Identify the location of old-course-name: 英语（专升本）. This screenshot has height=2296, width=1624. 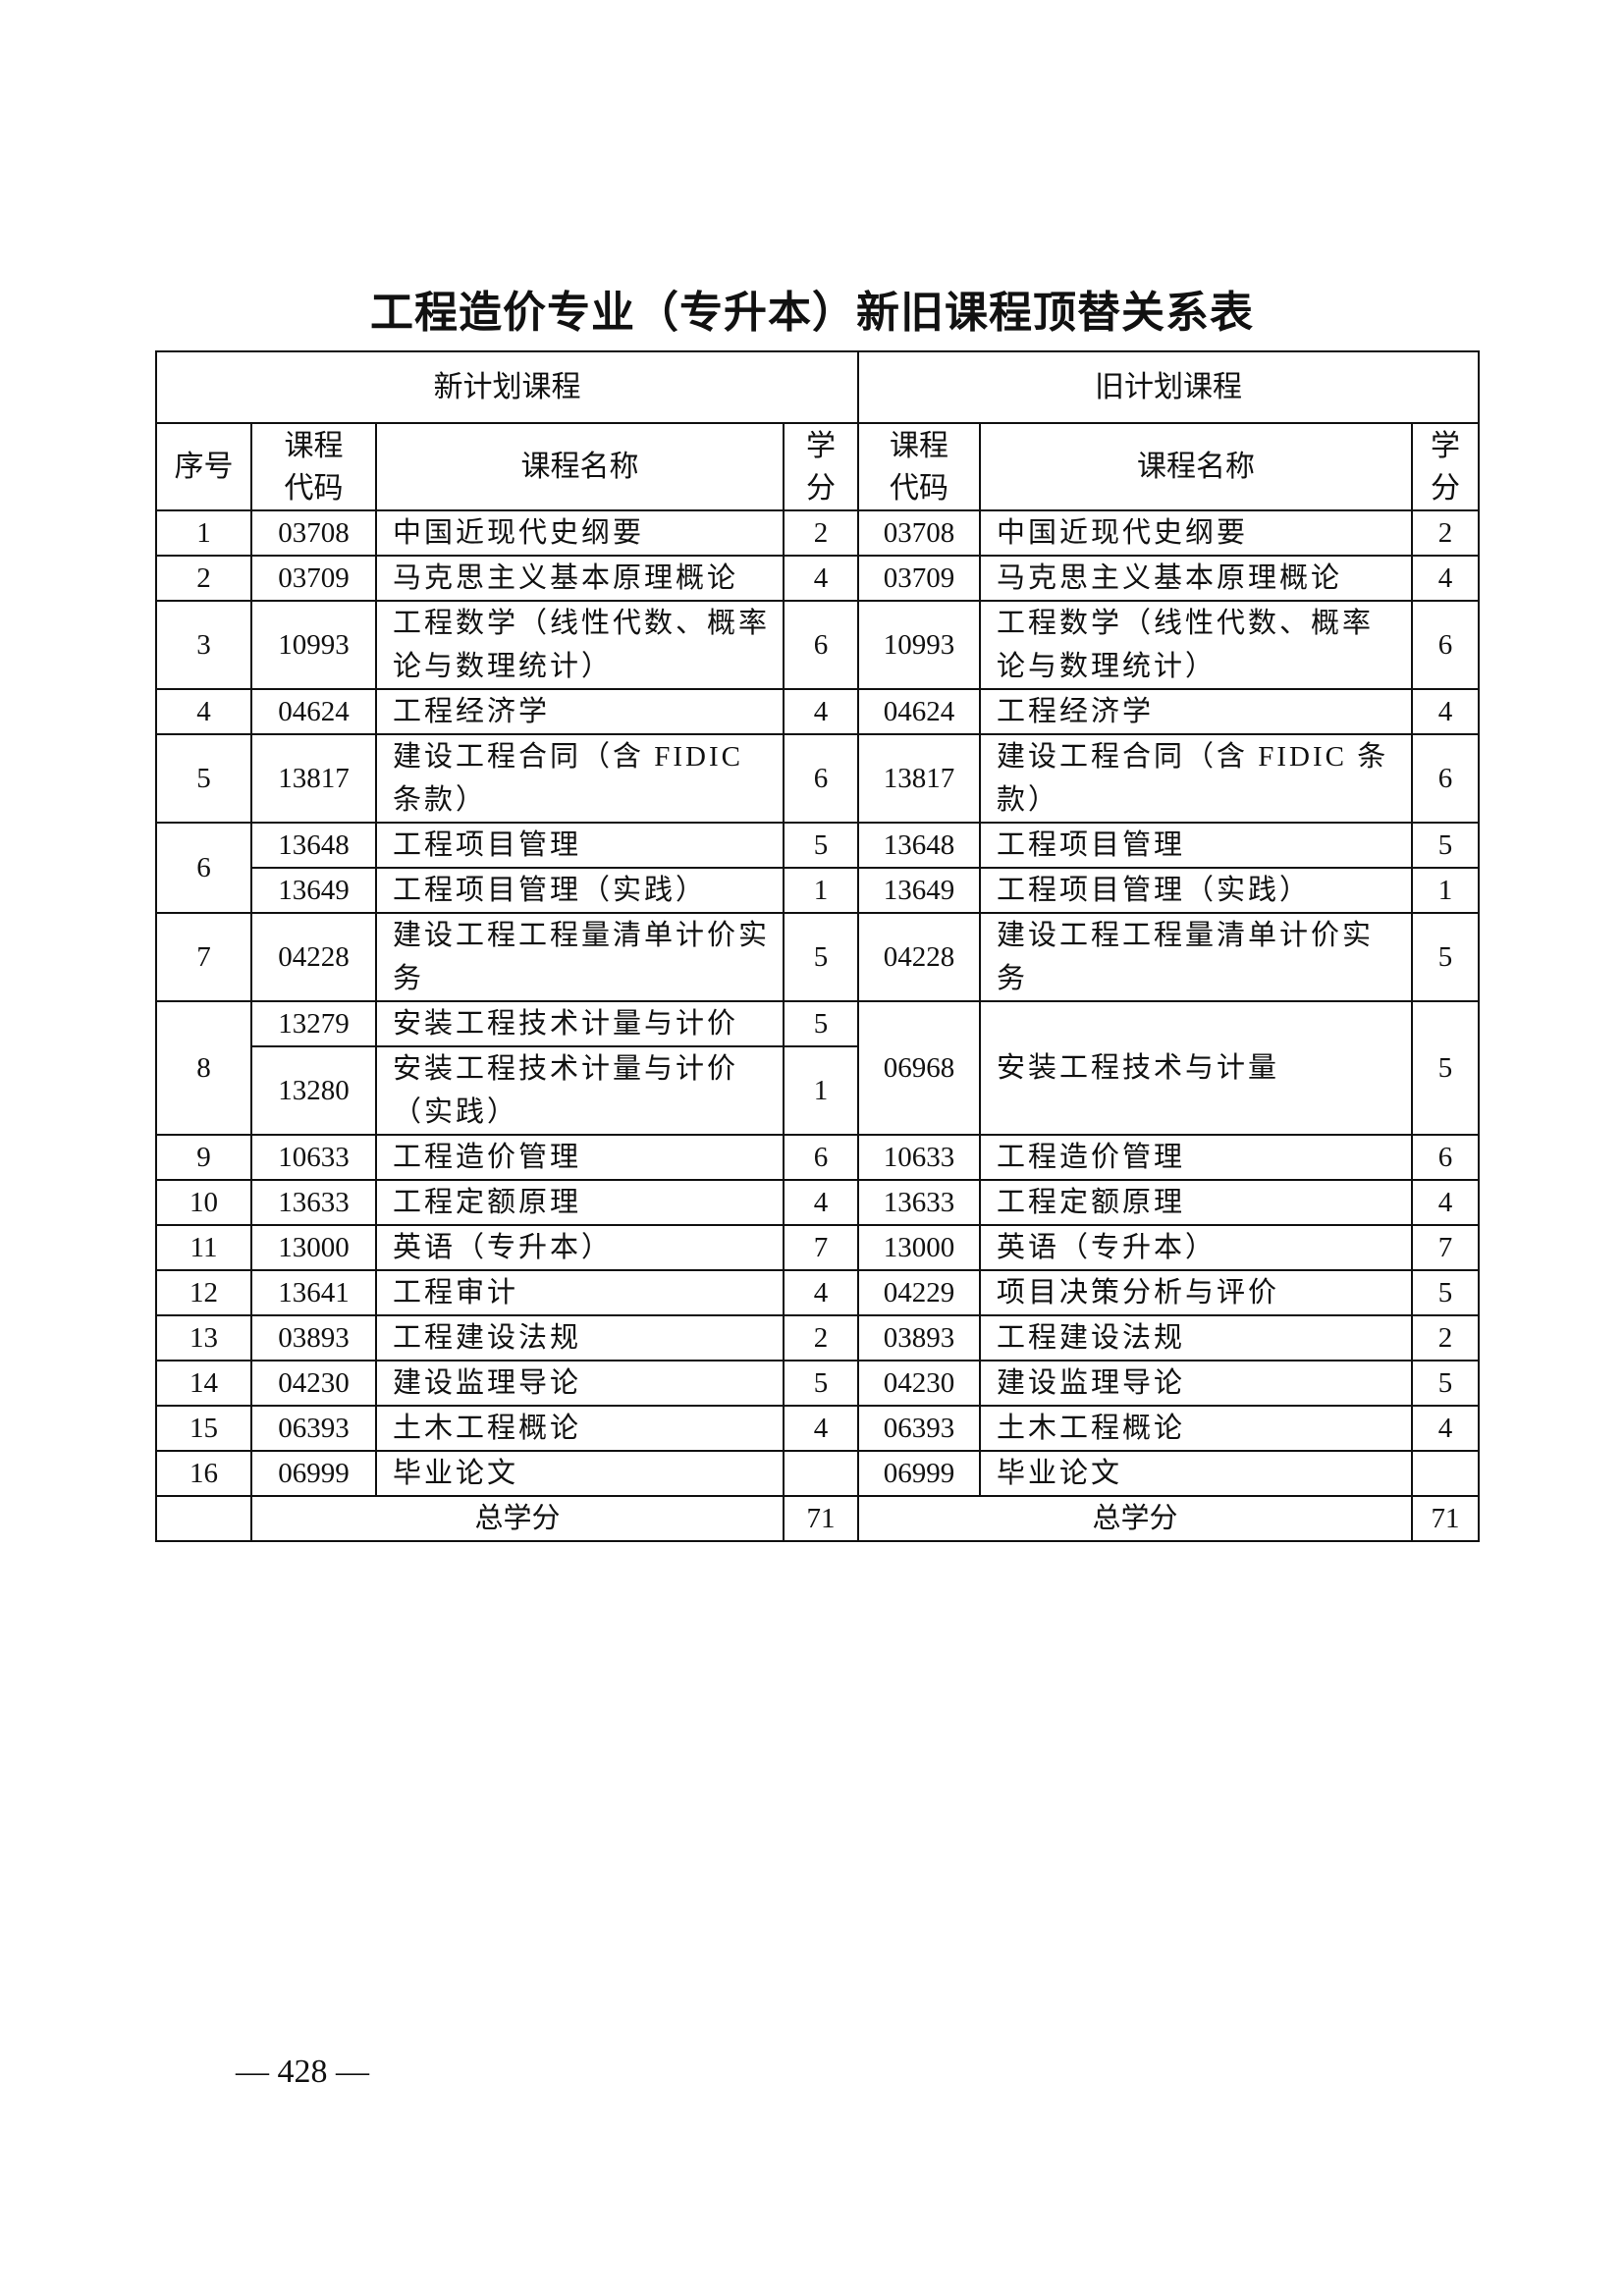
(1196, 1247).